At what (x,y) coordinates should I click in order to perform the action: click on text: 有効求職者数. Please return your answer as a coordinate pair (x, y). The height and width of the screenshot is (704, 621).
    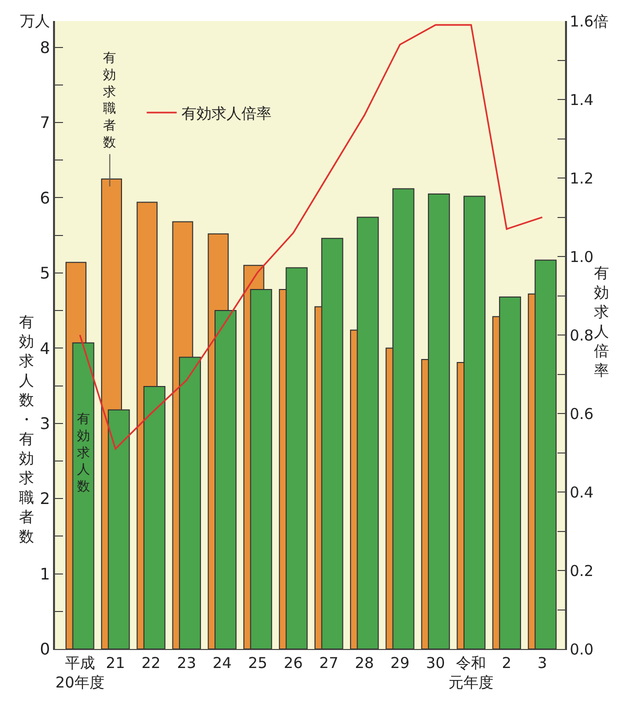
    Looking at the image, I should click on (109, 100).